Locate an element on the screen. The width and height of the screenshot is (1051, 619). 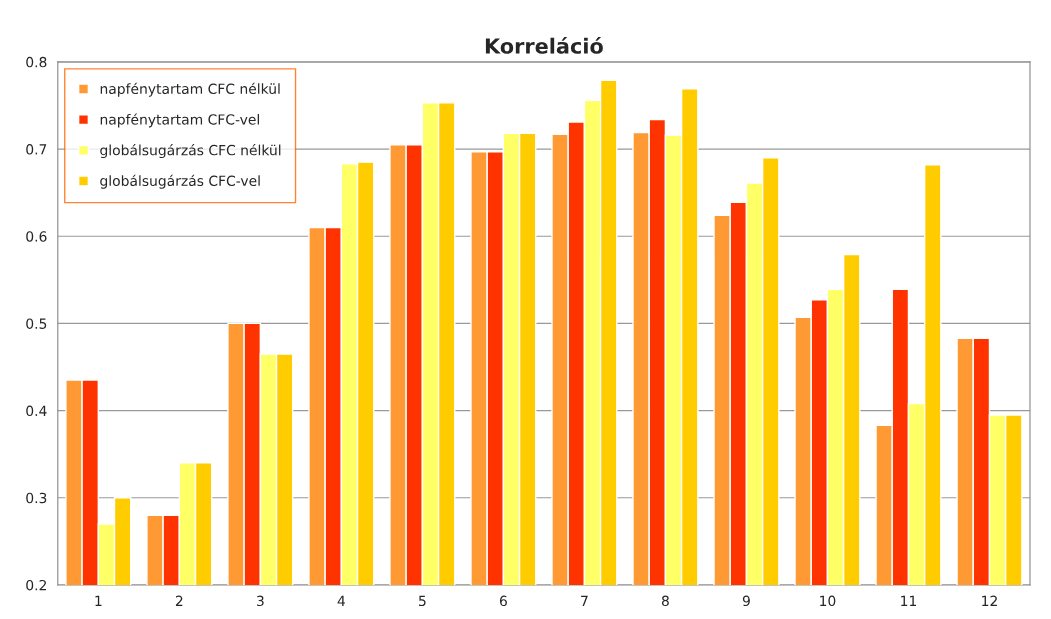
y-tick-label: 0.5 is located at coordinates (36, 323).